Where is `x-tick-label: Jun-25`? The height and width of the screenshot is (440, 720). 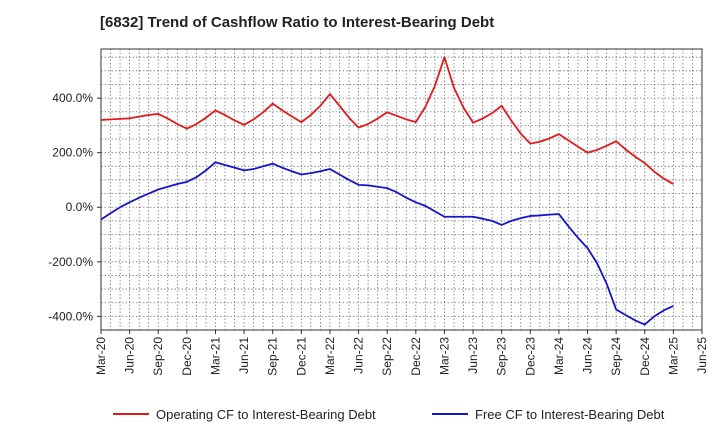 x-tick-label: Jun-25 is located at coordinates (702, 355).